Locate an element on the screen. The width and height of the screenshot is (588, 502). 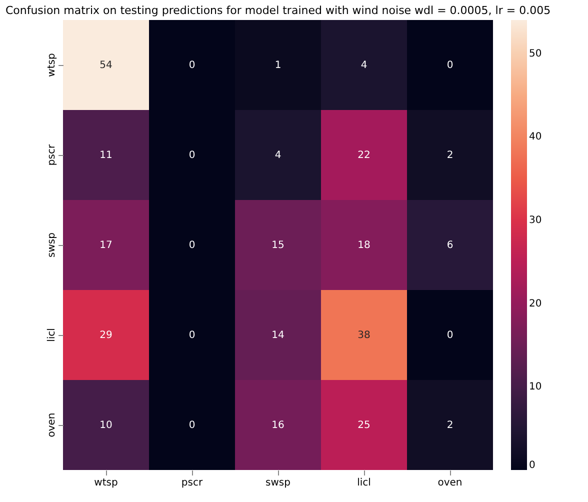
data-label: 6 is located at coordinates (450, 245).